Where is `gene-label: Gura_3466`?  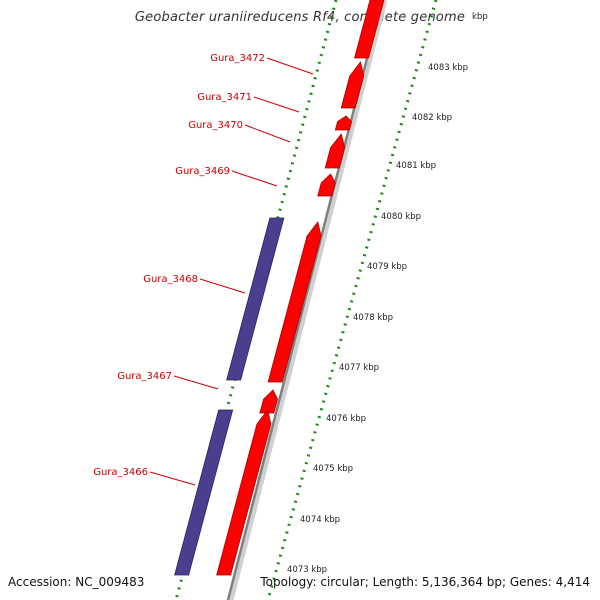 gene-label: Gura_3466 is located at coordinates (120, 472).